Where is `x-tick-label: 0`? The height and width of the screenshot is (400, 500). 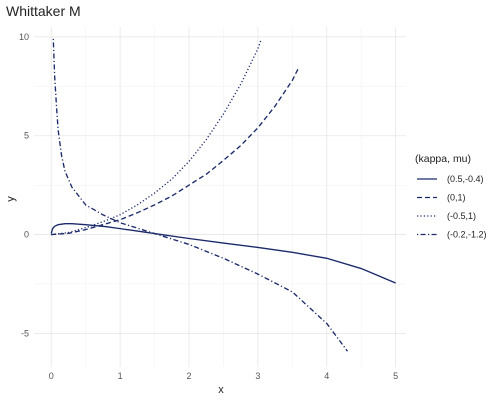
x-tick-label: 0 is located at coordinates (51, 376).